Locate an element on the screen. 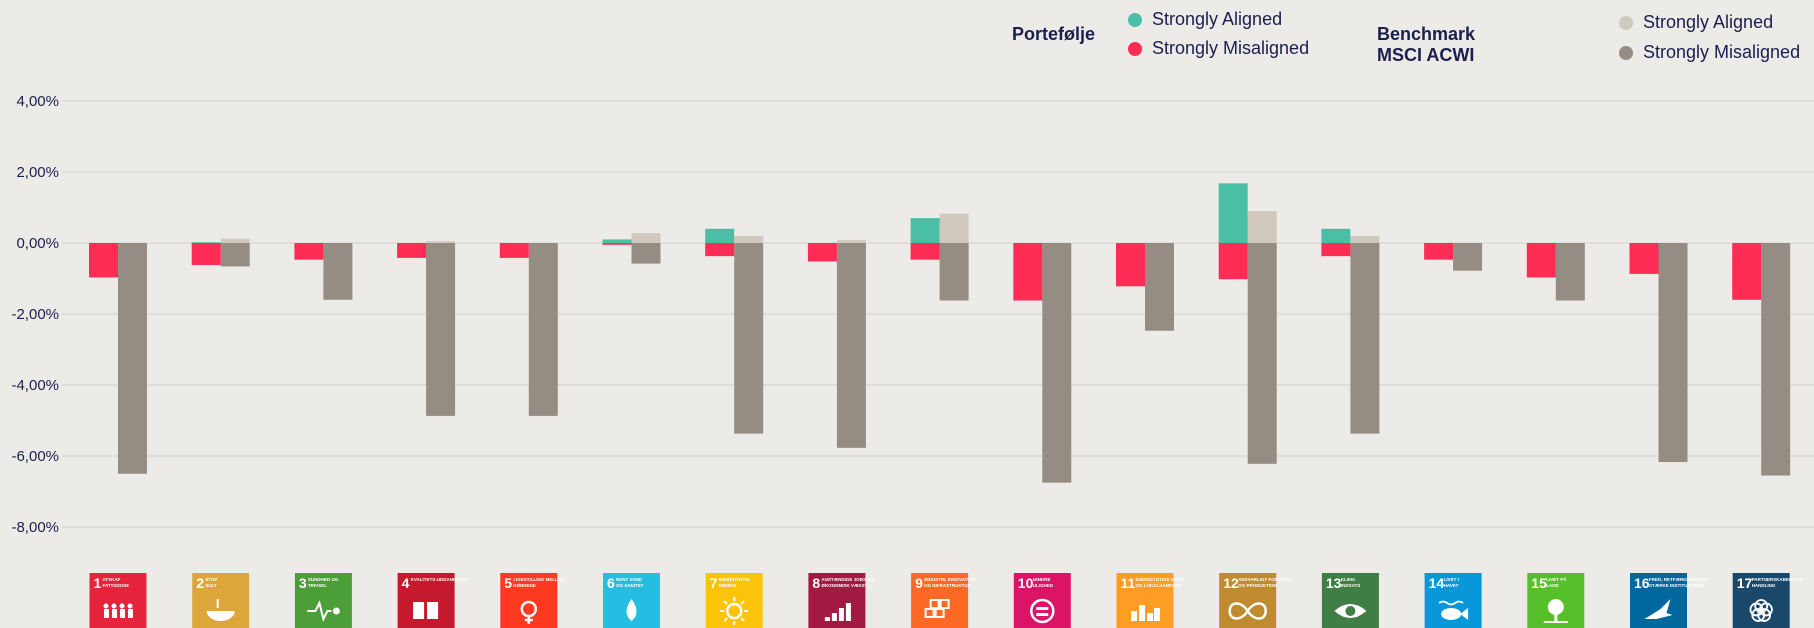 The image size is (1814, 628). sdg-tile-label: SUNDHED OG is located at coordinates (323, 579).